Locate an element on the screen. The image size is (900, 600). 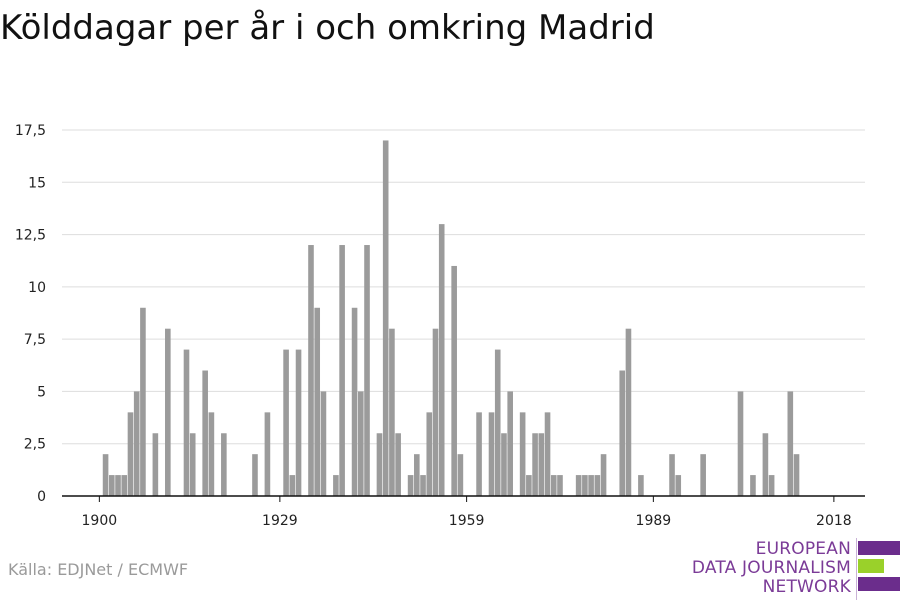
logo-bar-green is located at coordinates (871, 566).